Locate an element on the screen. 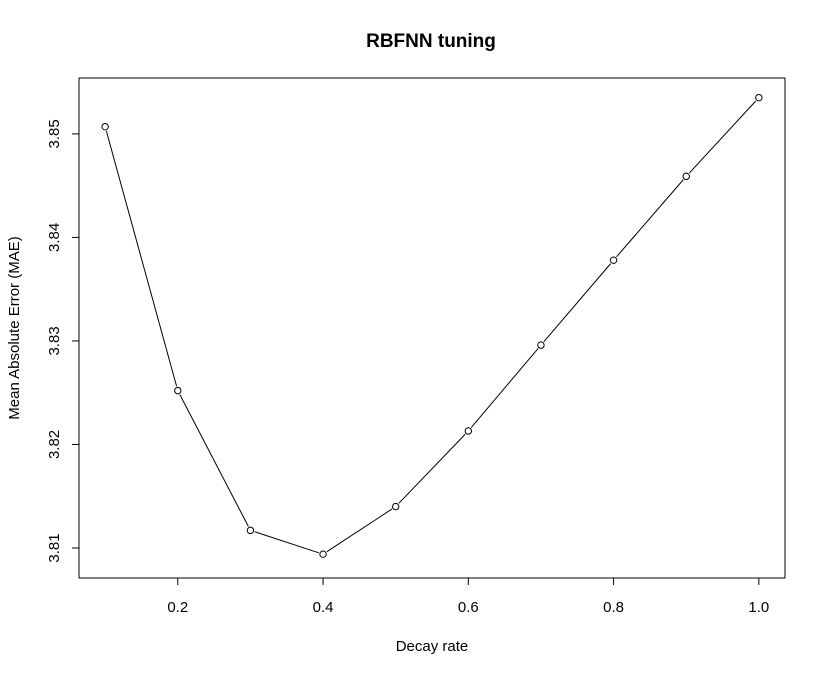  x-tick-label: 0.4 is located at coordinates (323, 607).